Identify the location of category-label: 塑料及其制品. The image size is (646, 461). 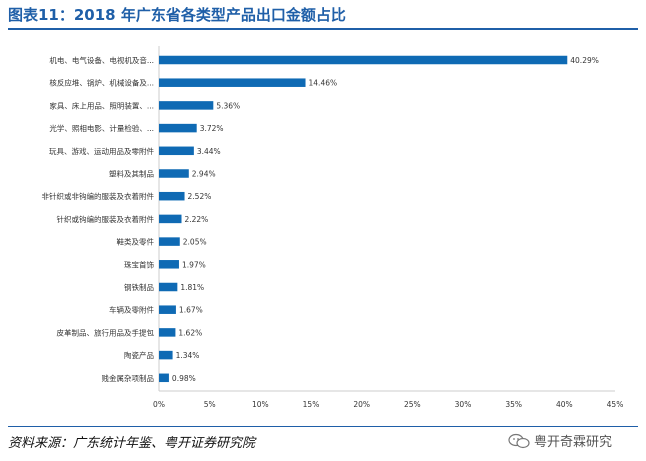
(131, 174).